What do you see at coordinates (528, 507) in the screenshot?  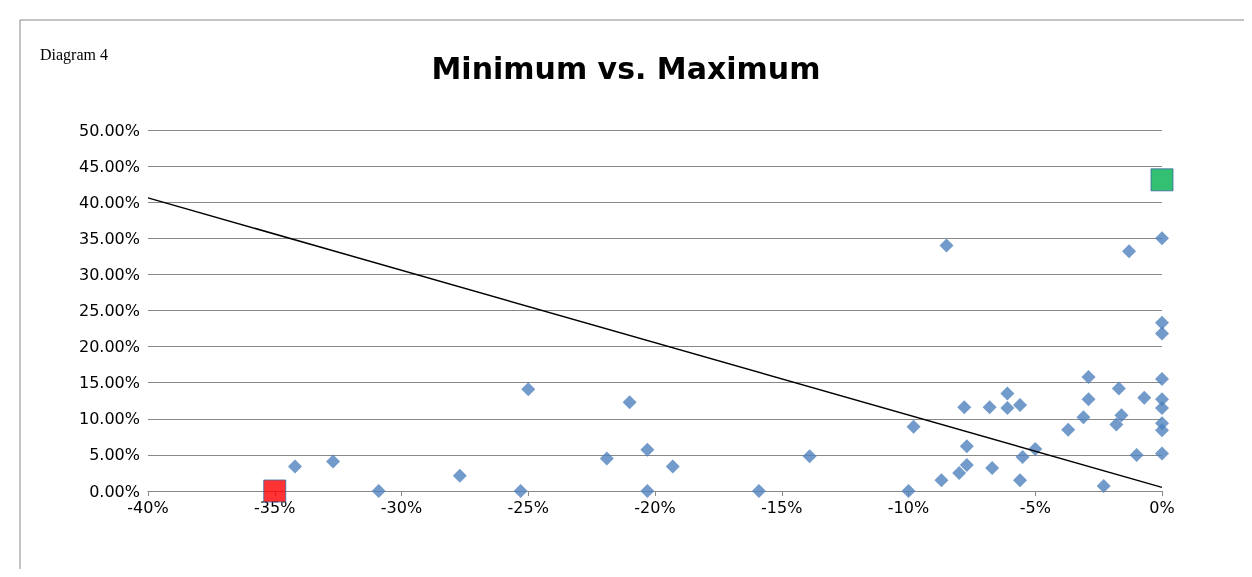 I see `x-tick-label: -25%` at bounding box center [528, 507].